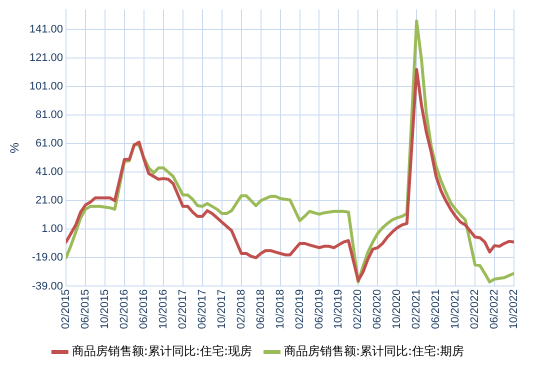 The image size is (554, 372). I want to click on x-tick-label: 02/2018, so click(241, 309).